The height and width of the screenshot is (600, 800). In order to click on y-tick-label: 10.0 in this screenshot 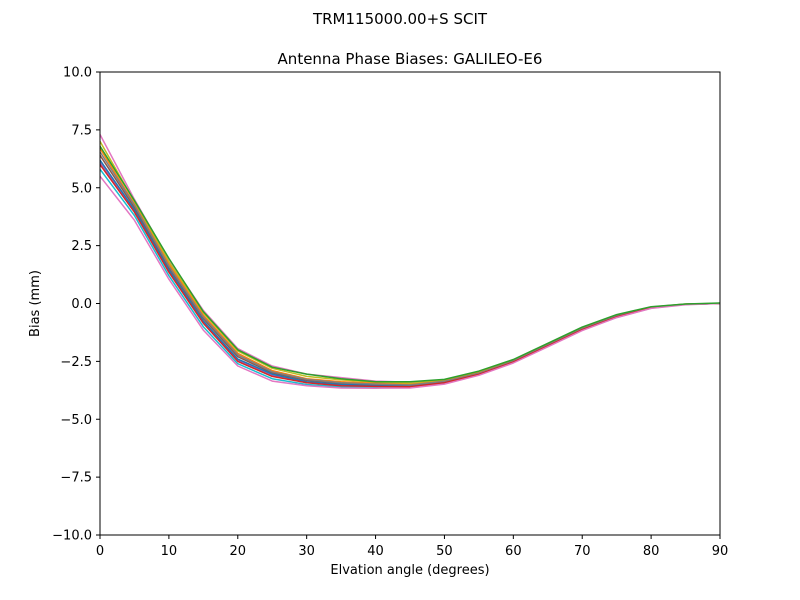, I will do `click(77, 73)`.